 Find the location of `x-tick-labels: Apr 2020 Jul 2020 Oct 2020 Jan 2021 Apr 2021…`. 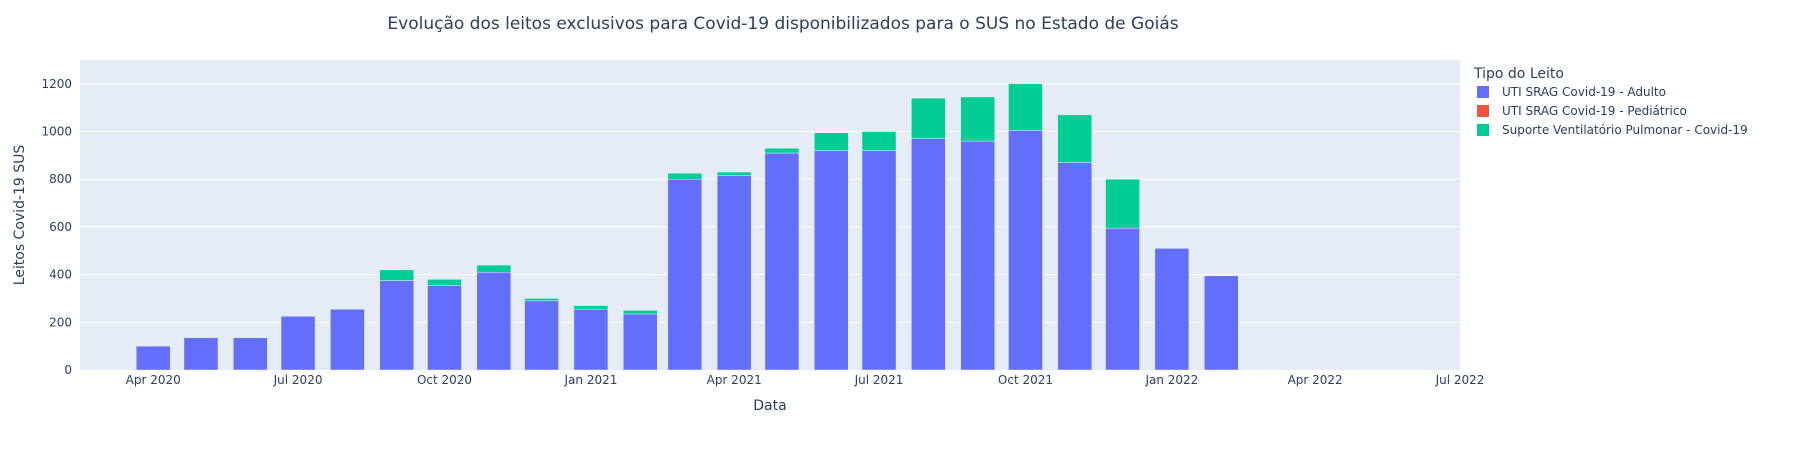

x-tick-labels: Apr 2020 Jul 2020 Oct 2020 Jan 2021 Apr 2021… is located at coordinates (805, 380).